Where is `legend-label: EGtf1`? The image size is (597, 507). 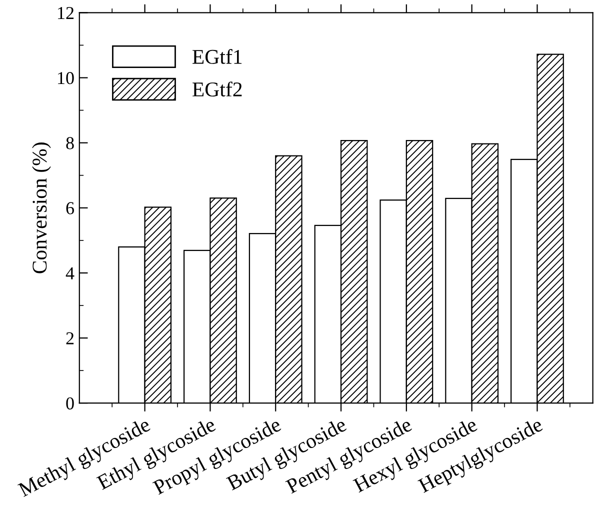 legend-label: EGtf1 is located at coordinates (217, 56).